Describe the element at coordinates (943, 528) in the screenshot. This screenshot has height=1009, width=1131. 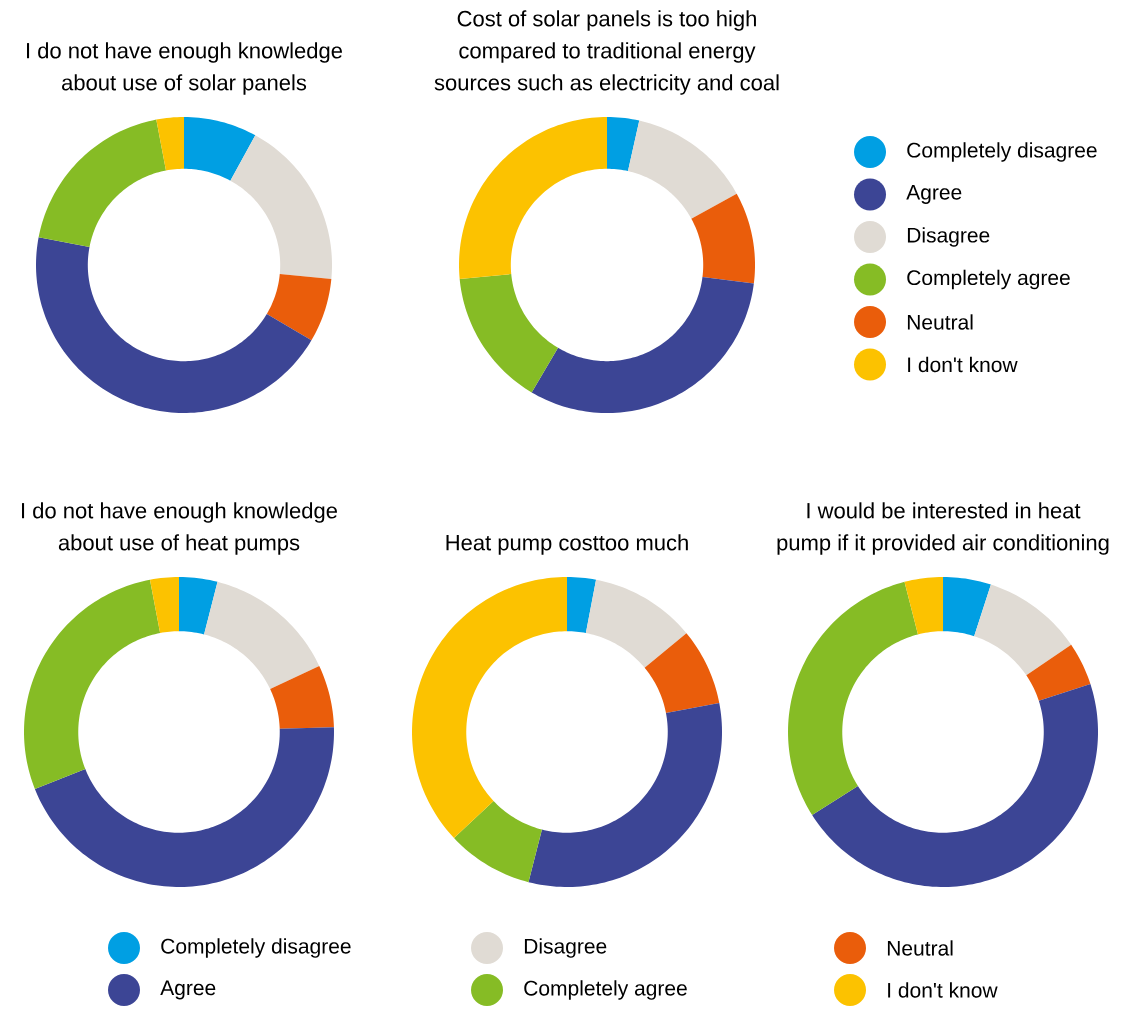
I see `chart-title: I would be interested in heat pump if it provided air conditioning` at that location.